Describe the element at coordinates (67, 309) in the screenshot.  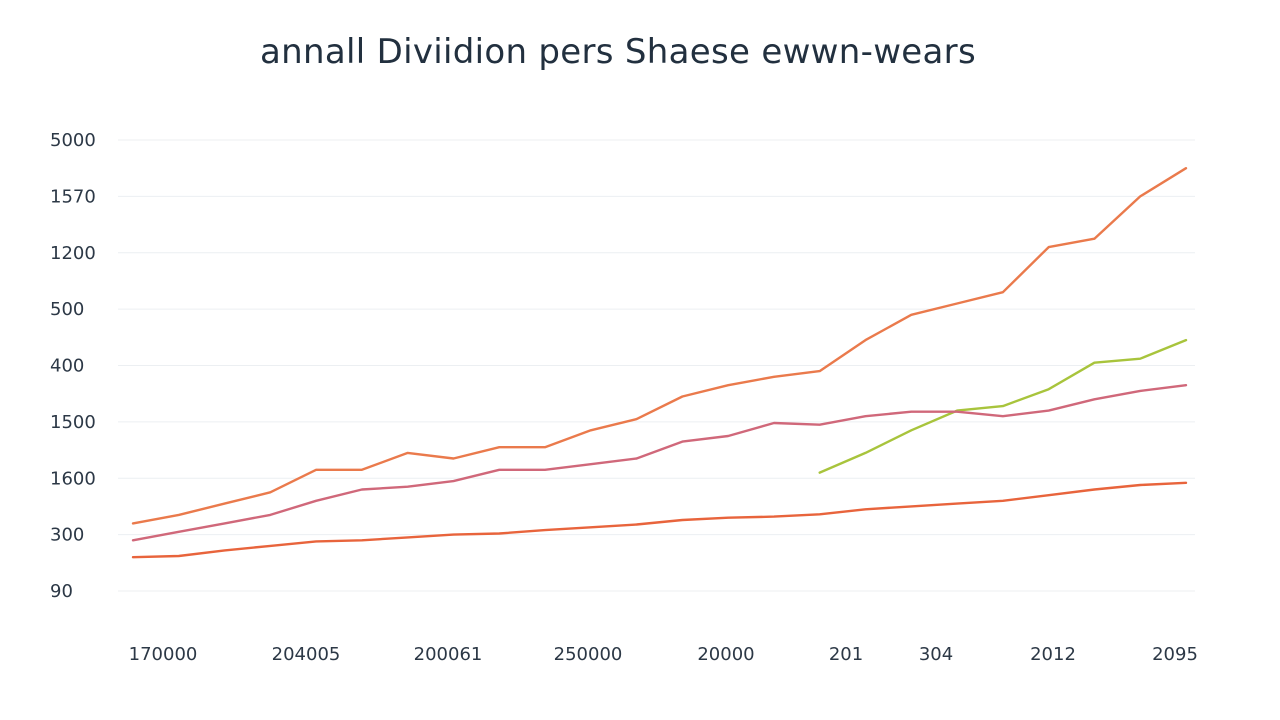
I see `y-tick-label: 500` at that location.